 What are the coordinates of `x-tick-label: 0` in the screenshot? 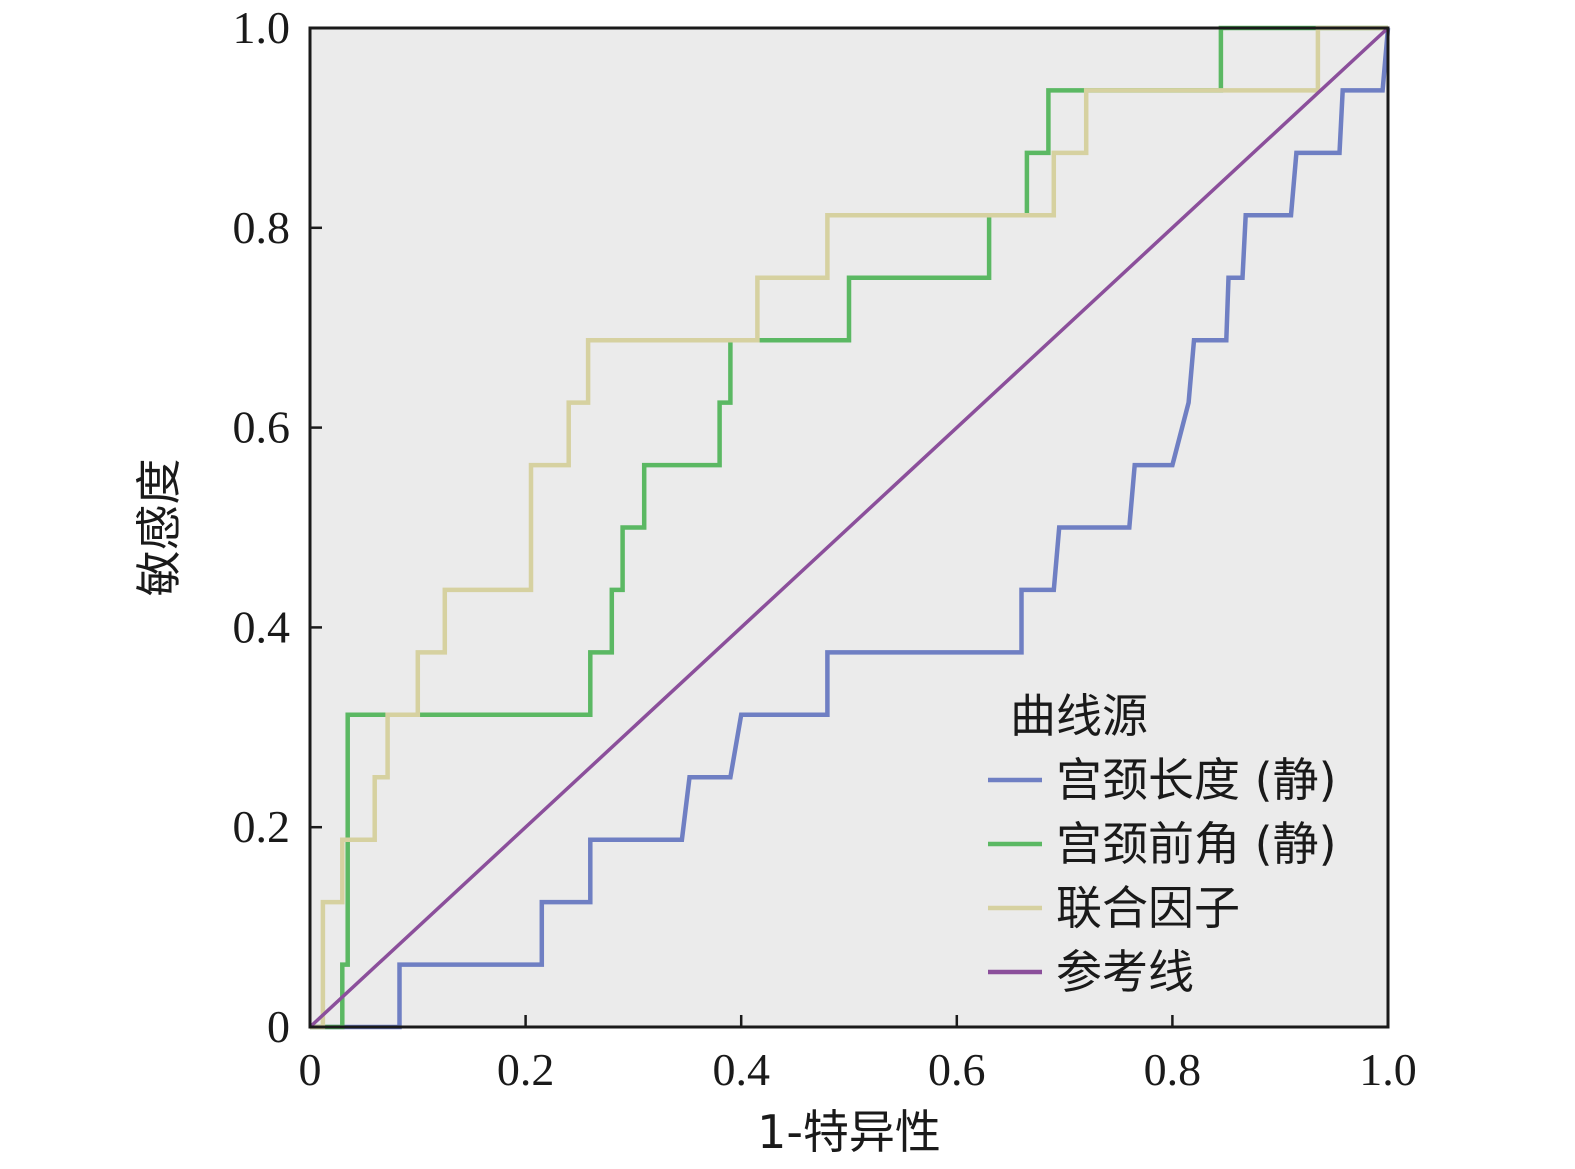 It's located at (310, 1069).